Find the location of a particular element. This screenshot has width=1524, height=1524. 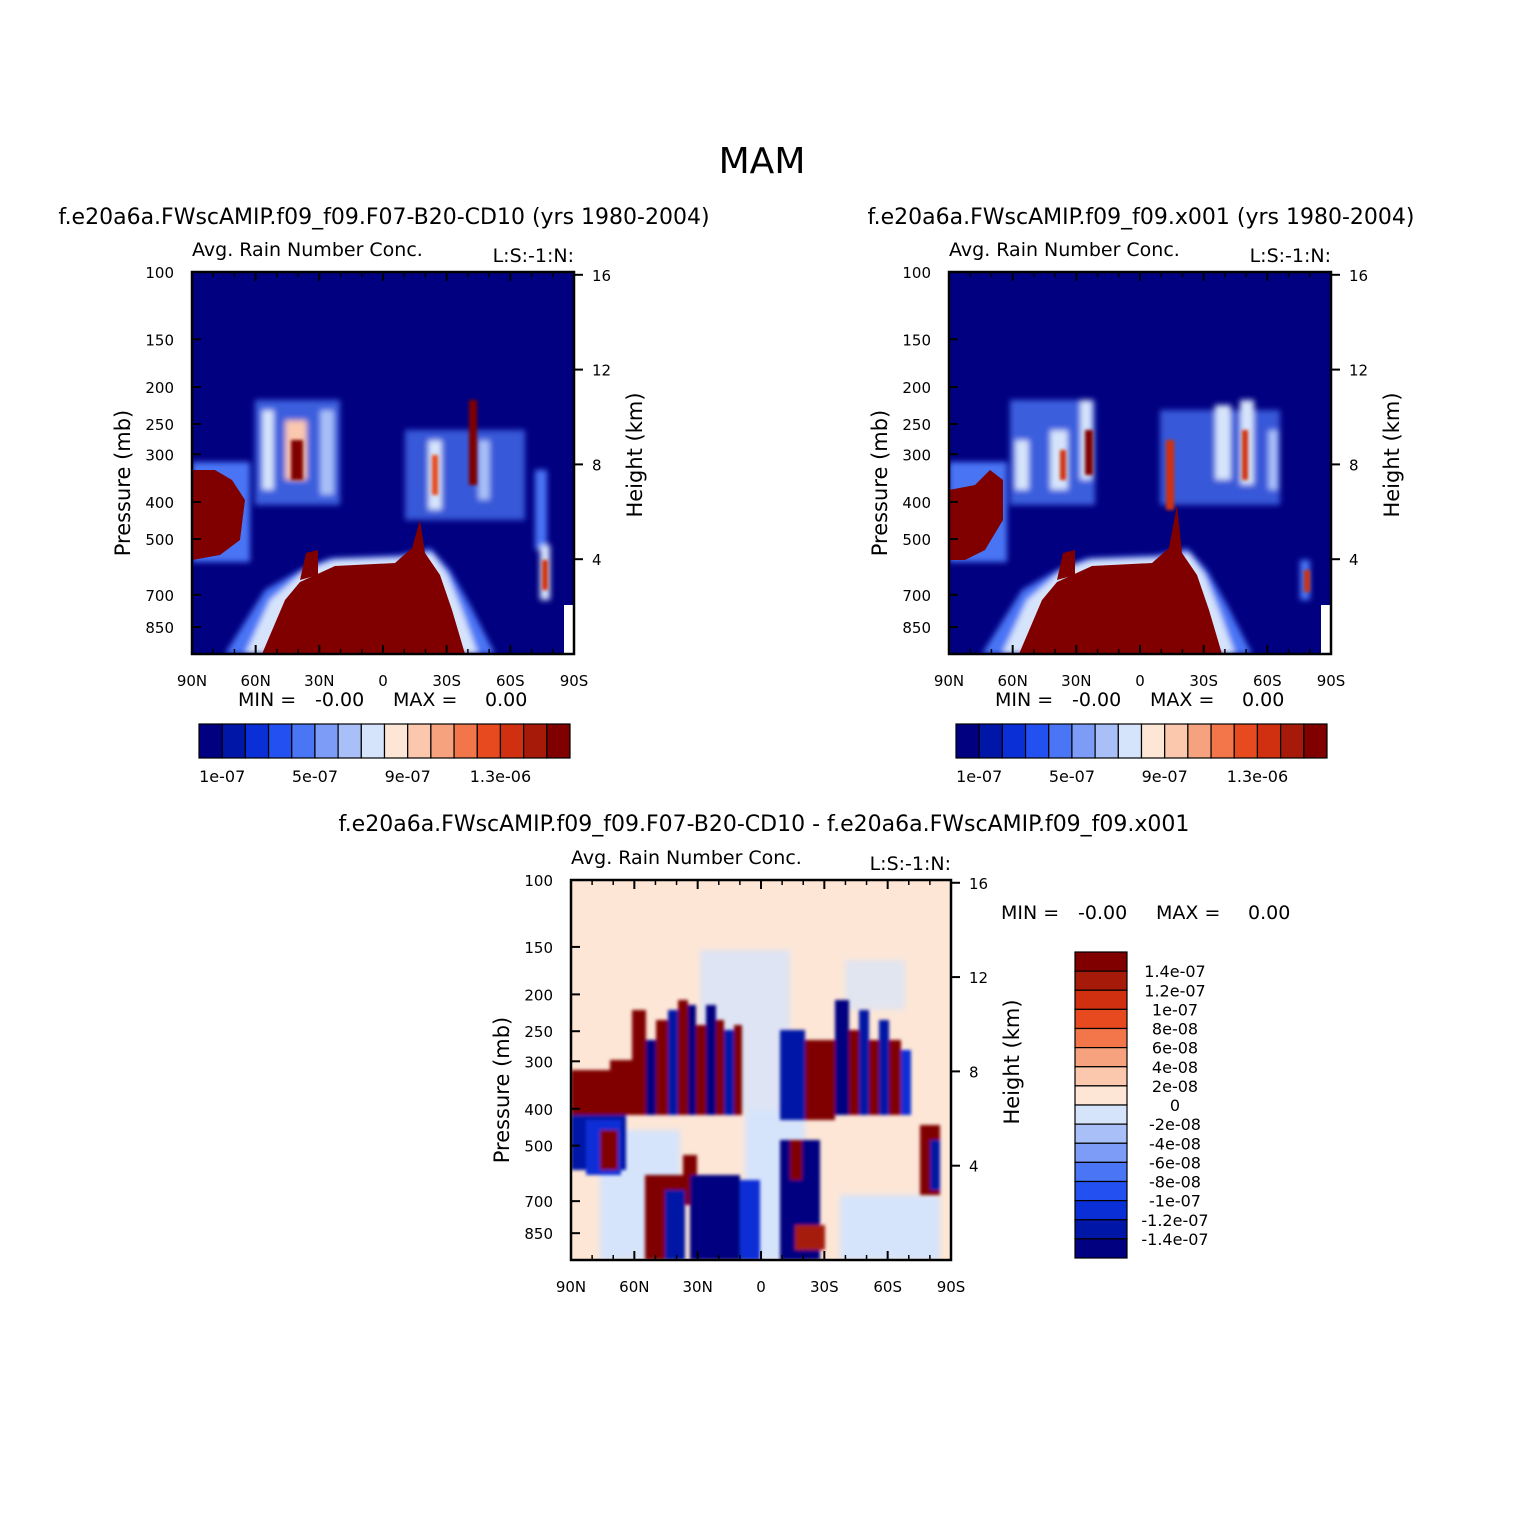

panel-b-stats-min: -0.00 is located at coordinates (1096, 700).